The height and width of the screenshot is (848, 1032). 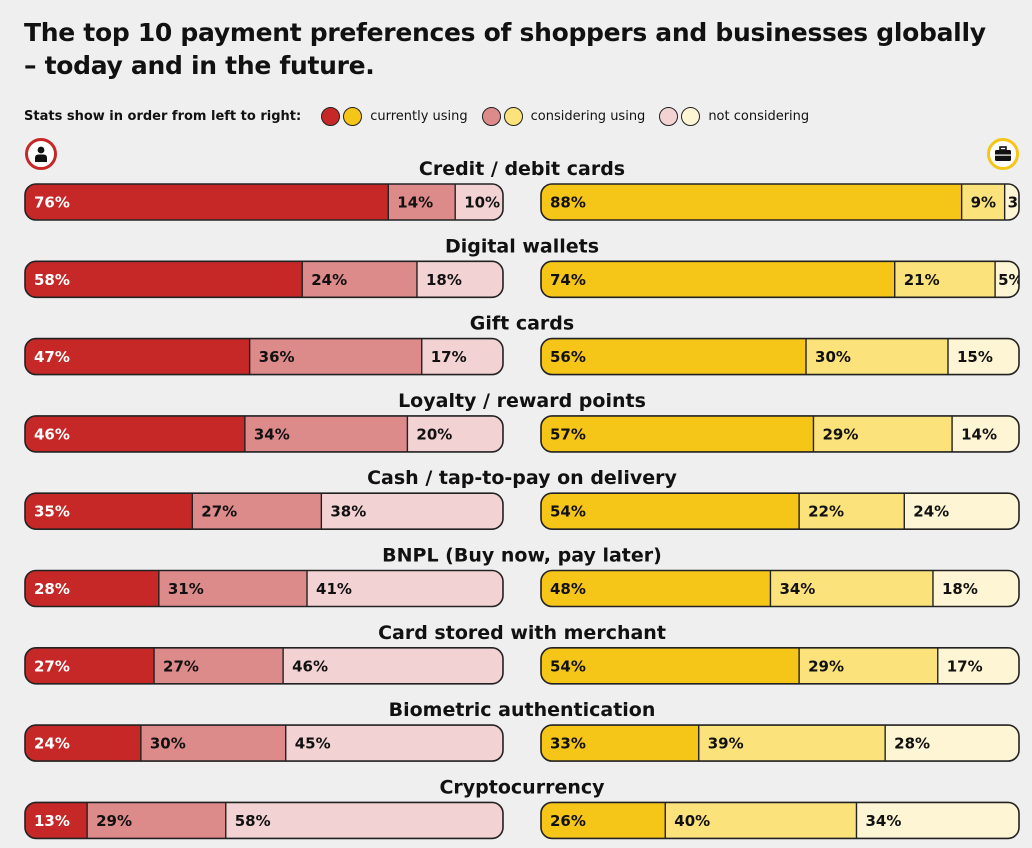 I want to click on legend-lead: Stats show in order from left to right:, so click(x=163, y=116).